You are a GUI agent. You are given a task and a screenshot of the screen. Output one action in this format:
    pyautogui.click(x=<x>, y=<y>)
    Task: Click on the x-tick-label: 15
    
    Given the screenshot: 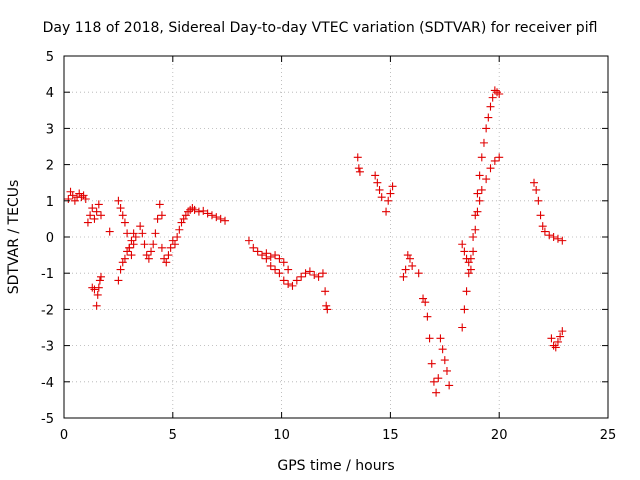 What is the action you would take?
    pyautogui.click(x=390, y=435)
    